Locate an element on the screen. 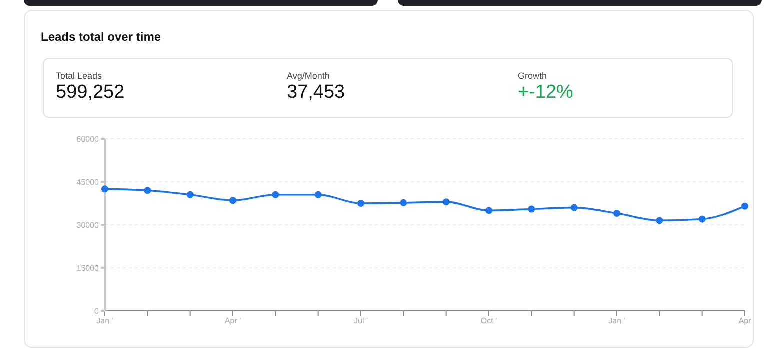 Image resolution: width=770 pixels, height=350 pixels. text: 599,252 is located at coordinates (90, 93).